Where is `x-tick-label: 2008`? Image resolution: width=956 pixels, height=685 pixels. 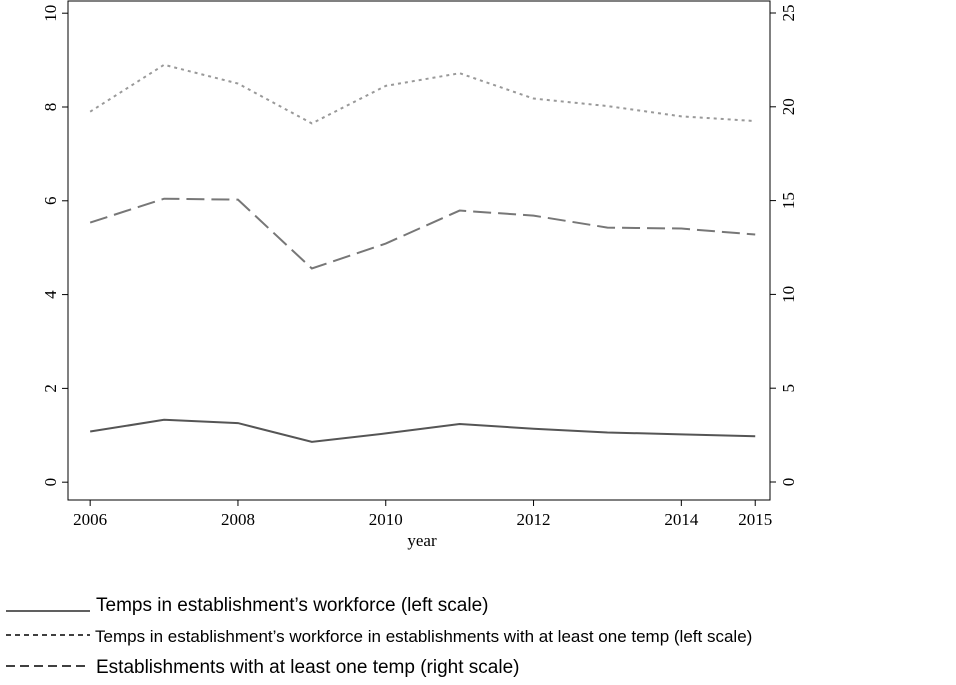
x-tick-label: 2008 is located at coordinates (238, 519).